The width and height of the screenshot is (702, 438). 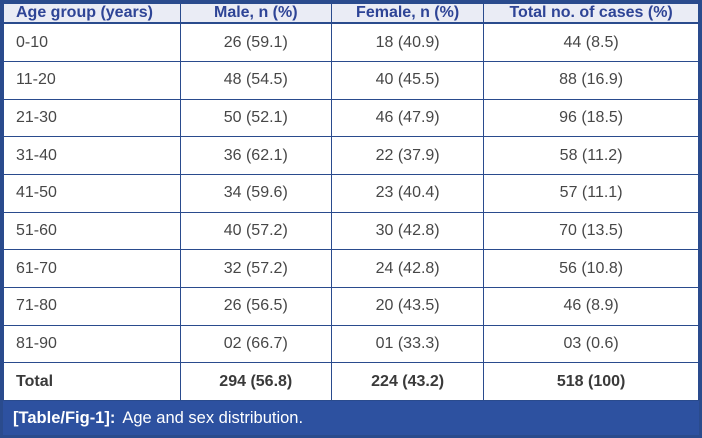 I want to click on age-group-cell: 0-10, so click(x=92, y=42).